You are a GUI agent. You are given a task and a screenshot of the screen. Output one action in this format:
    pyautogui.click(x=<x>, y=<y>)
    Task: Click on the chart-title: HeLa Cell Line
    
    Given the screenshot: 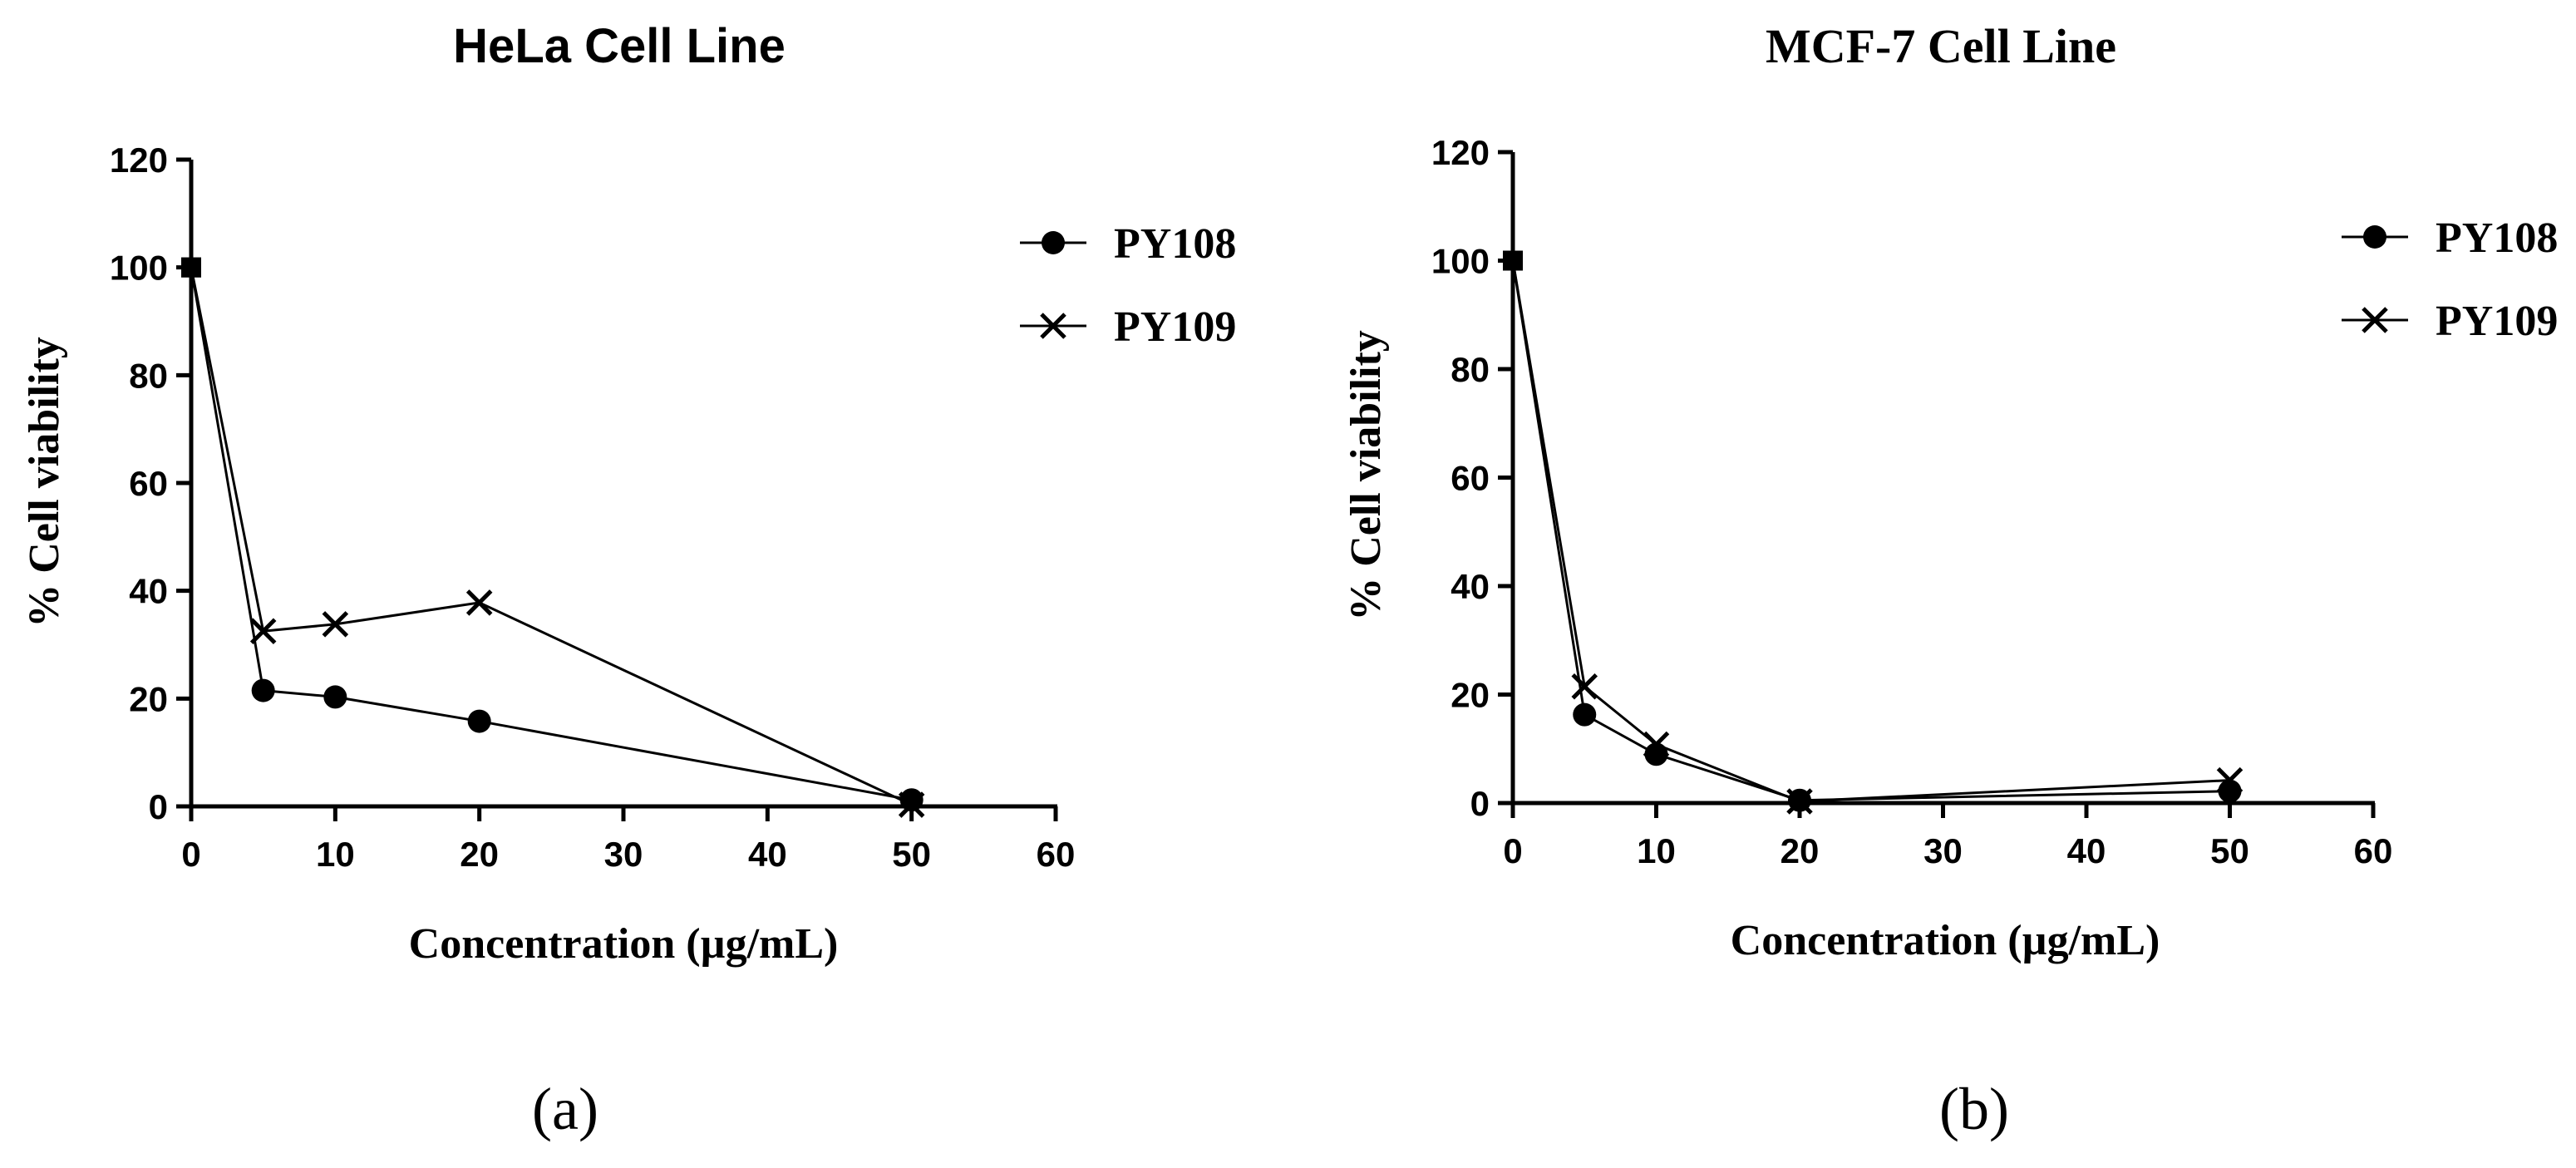 What is the action you would take?
    pyautogui.click(x=619, y=46)
    